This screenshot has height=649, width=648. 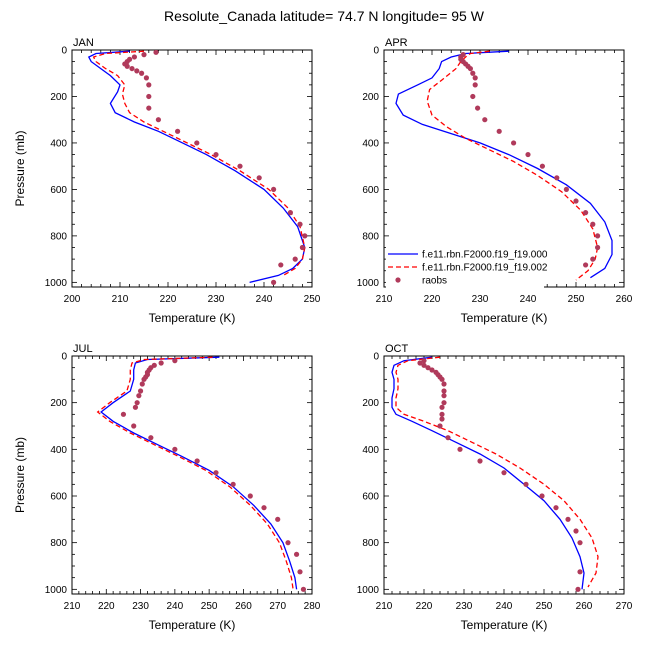 What do you see at coordinates (398, 280) in the screenshot?
I see `legend-marker` at bounding box center [398, 280].